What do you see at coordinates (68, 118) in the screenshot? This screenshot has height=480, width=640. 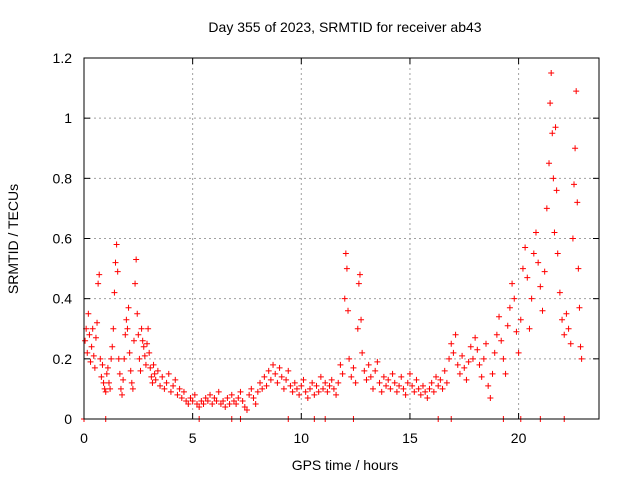 I see `y-tick-label: 1` at bounding box center [68, 118].